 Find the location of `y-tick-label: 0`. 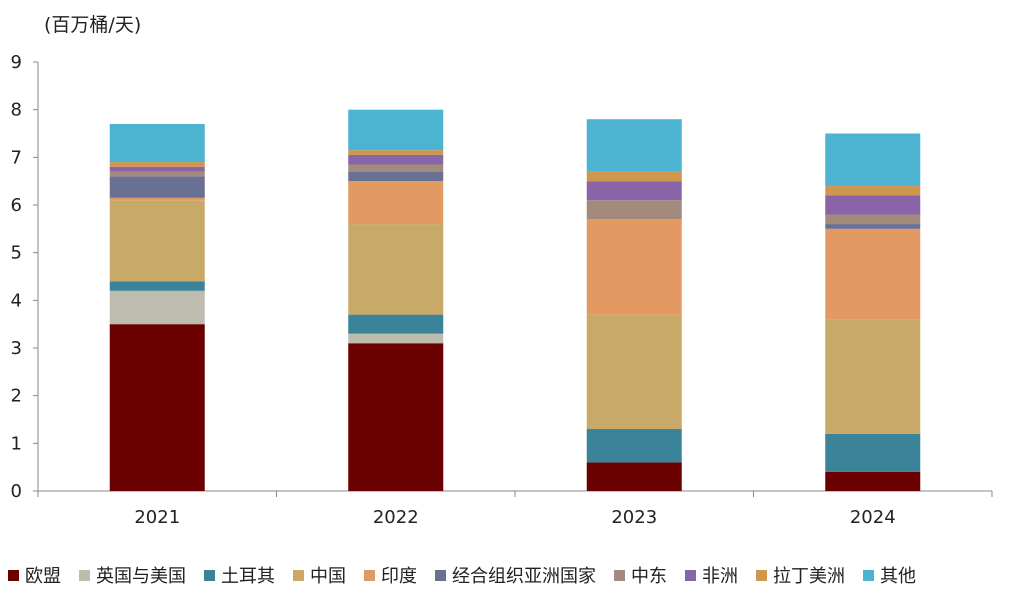

y-tick-label: 0 is located at coordinates (16, 491).